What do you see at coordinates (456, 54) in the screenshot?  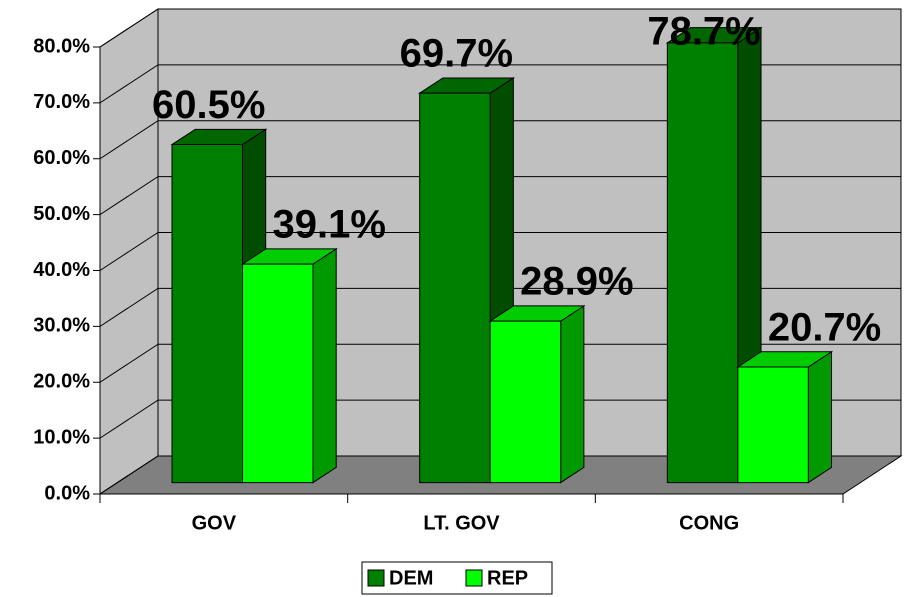 I see `data-label: 69.7%` at bounding box center [456, 54].